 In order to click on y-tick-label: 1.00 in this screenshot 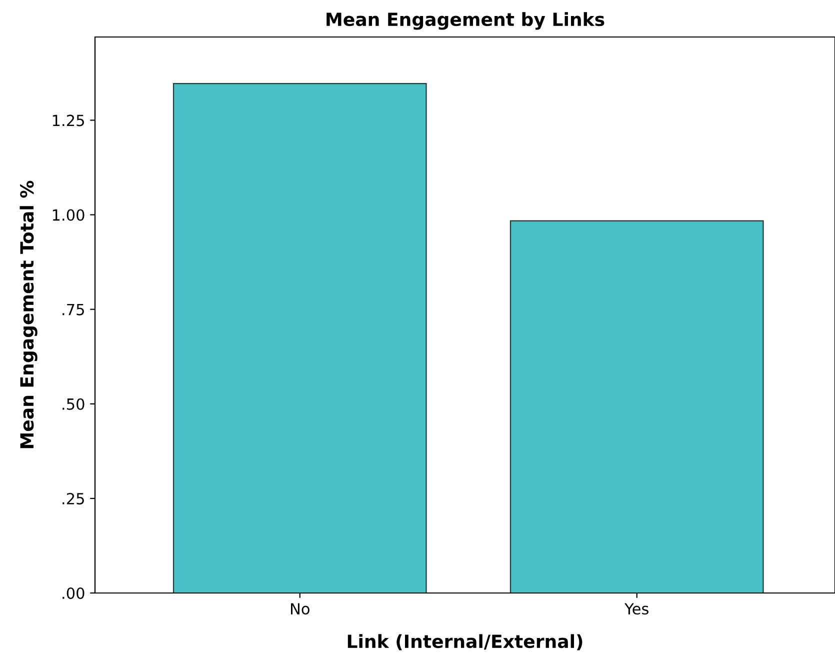, I will do `click(68, 215)`.